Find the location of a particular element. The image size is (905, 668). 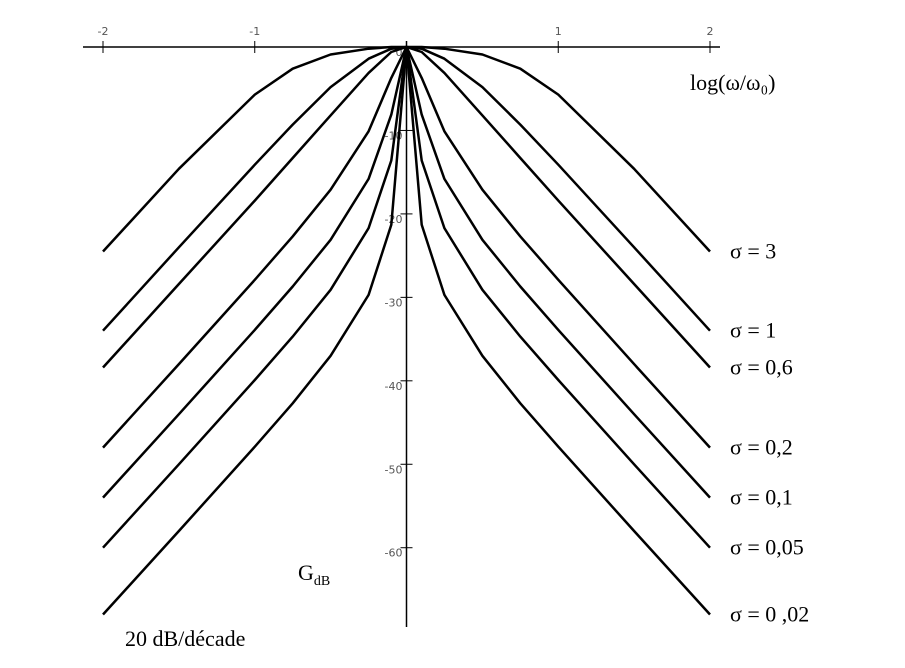

legend-label: σ = 0,1 is located at coordinates (761, 497).